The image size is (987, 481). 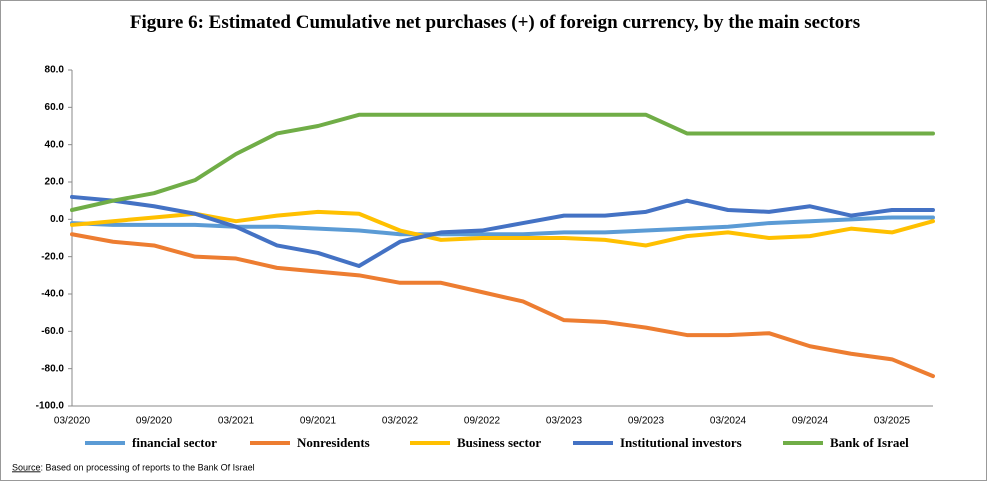 I want to click on legend-label: Business sector, so click(x=499, y=442).